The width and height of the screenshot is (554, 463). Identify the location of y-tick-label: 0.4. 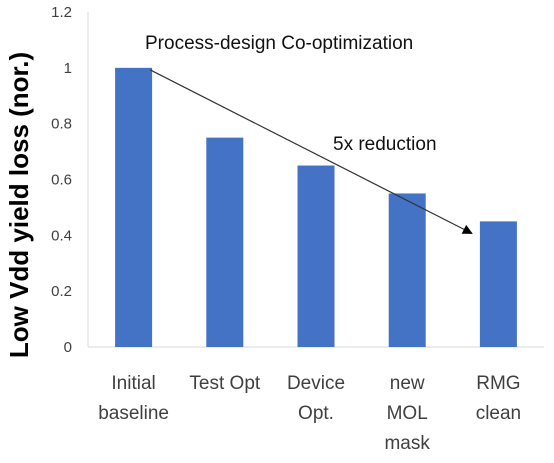
(61, 235).